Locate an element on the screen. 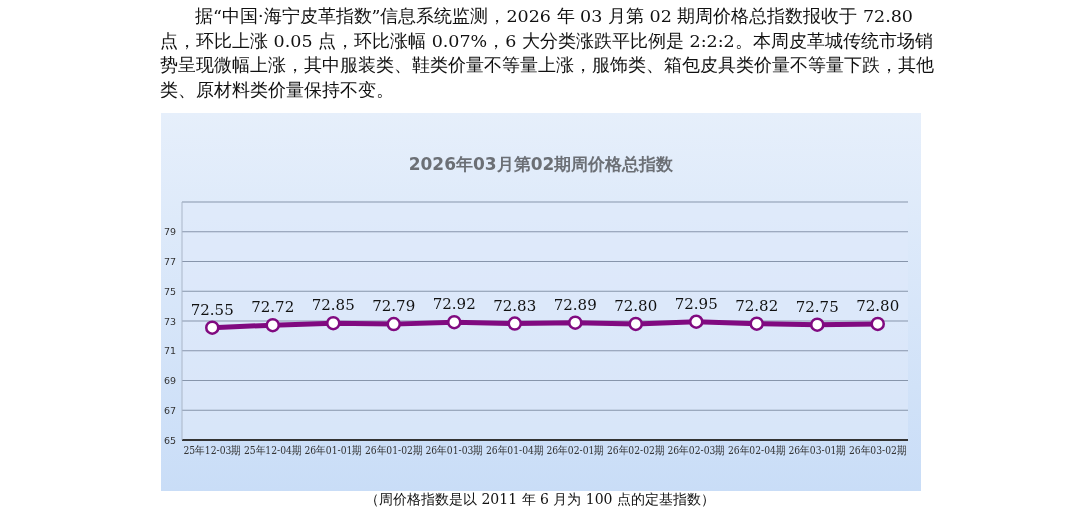 The width and height of the screenshot is (1083, 514). x-tick-label: 26年03-02期 is located at coordinates (882, 450).